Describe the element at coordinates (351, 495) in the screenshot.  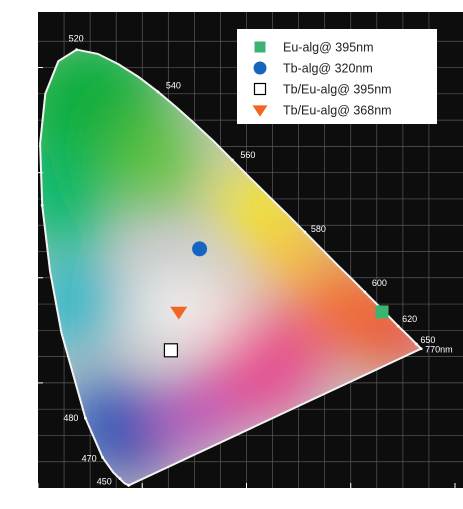
I see `x-tick-label: 0.6` at that location.